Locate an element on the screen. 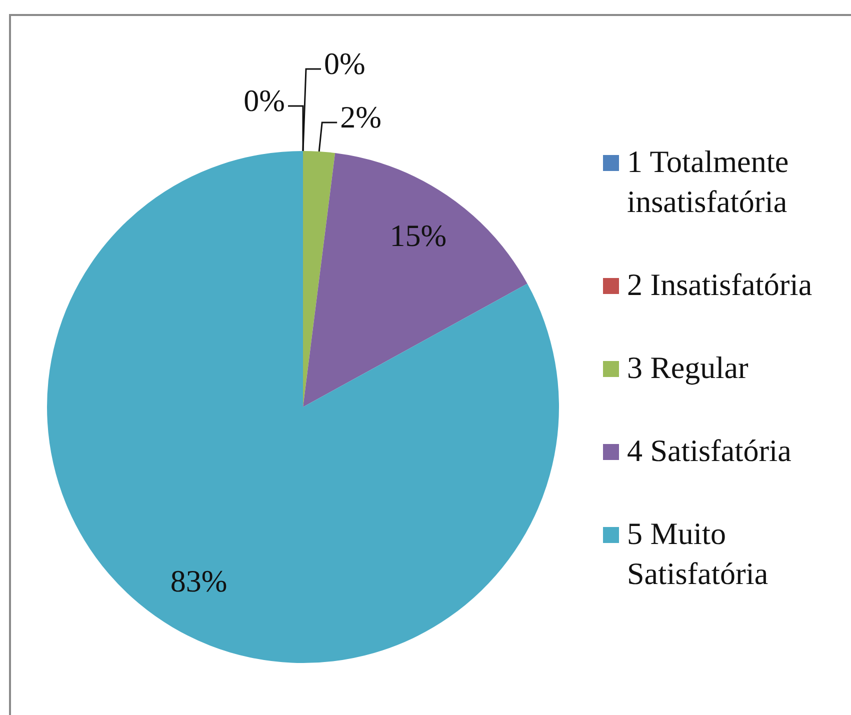 The image size is (851, 715). legend-label: 3 Regular is located at coordinates (687, 368).